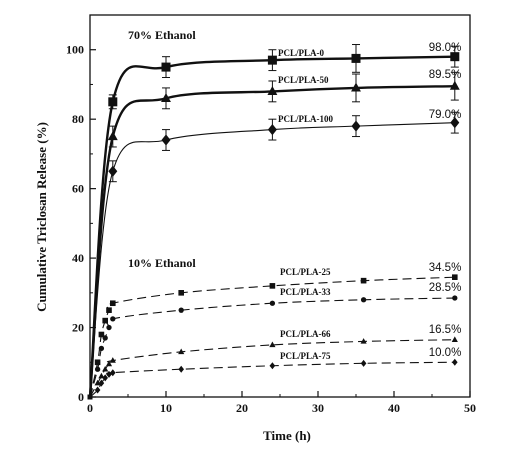 This screenshot has width=510, height=456. Describe the element at coordinates (78, 258) in the screenshot. I see `y-tick-label: 40` at that location.